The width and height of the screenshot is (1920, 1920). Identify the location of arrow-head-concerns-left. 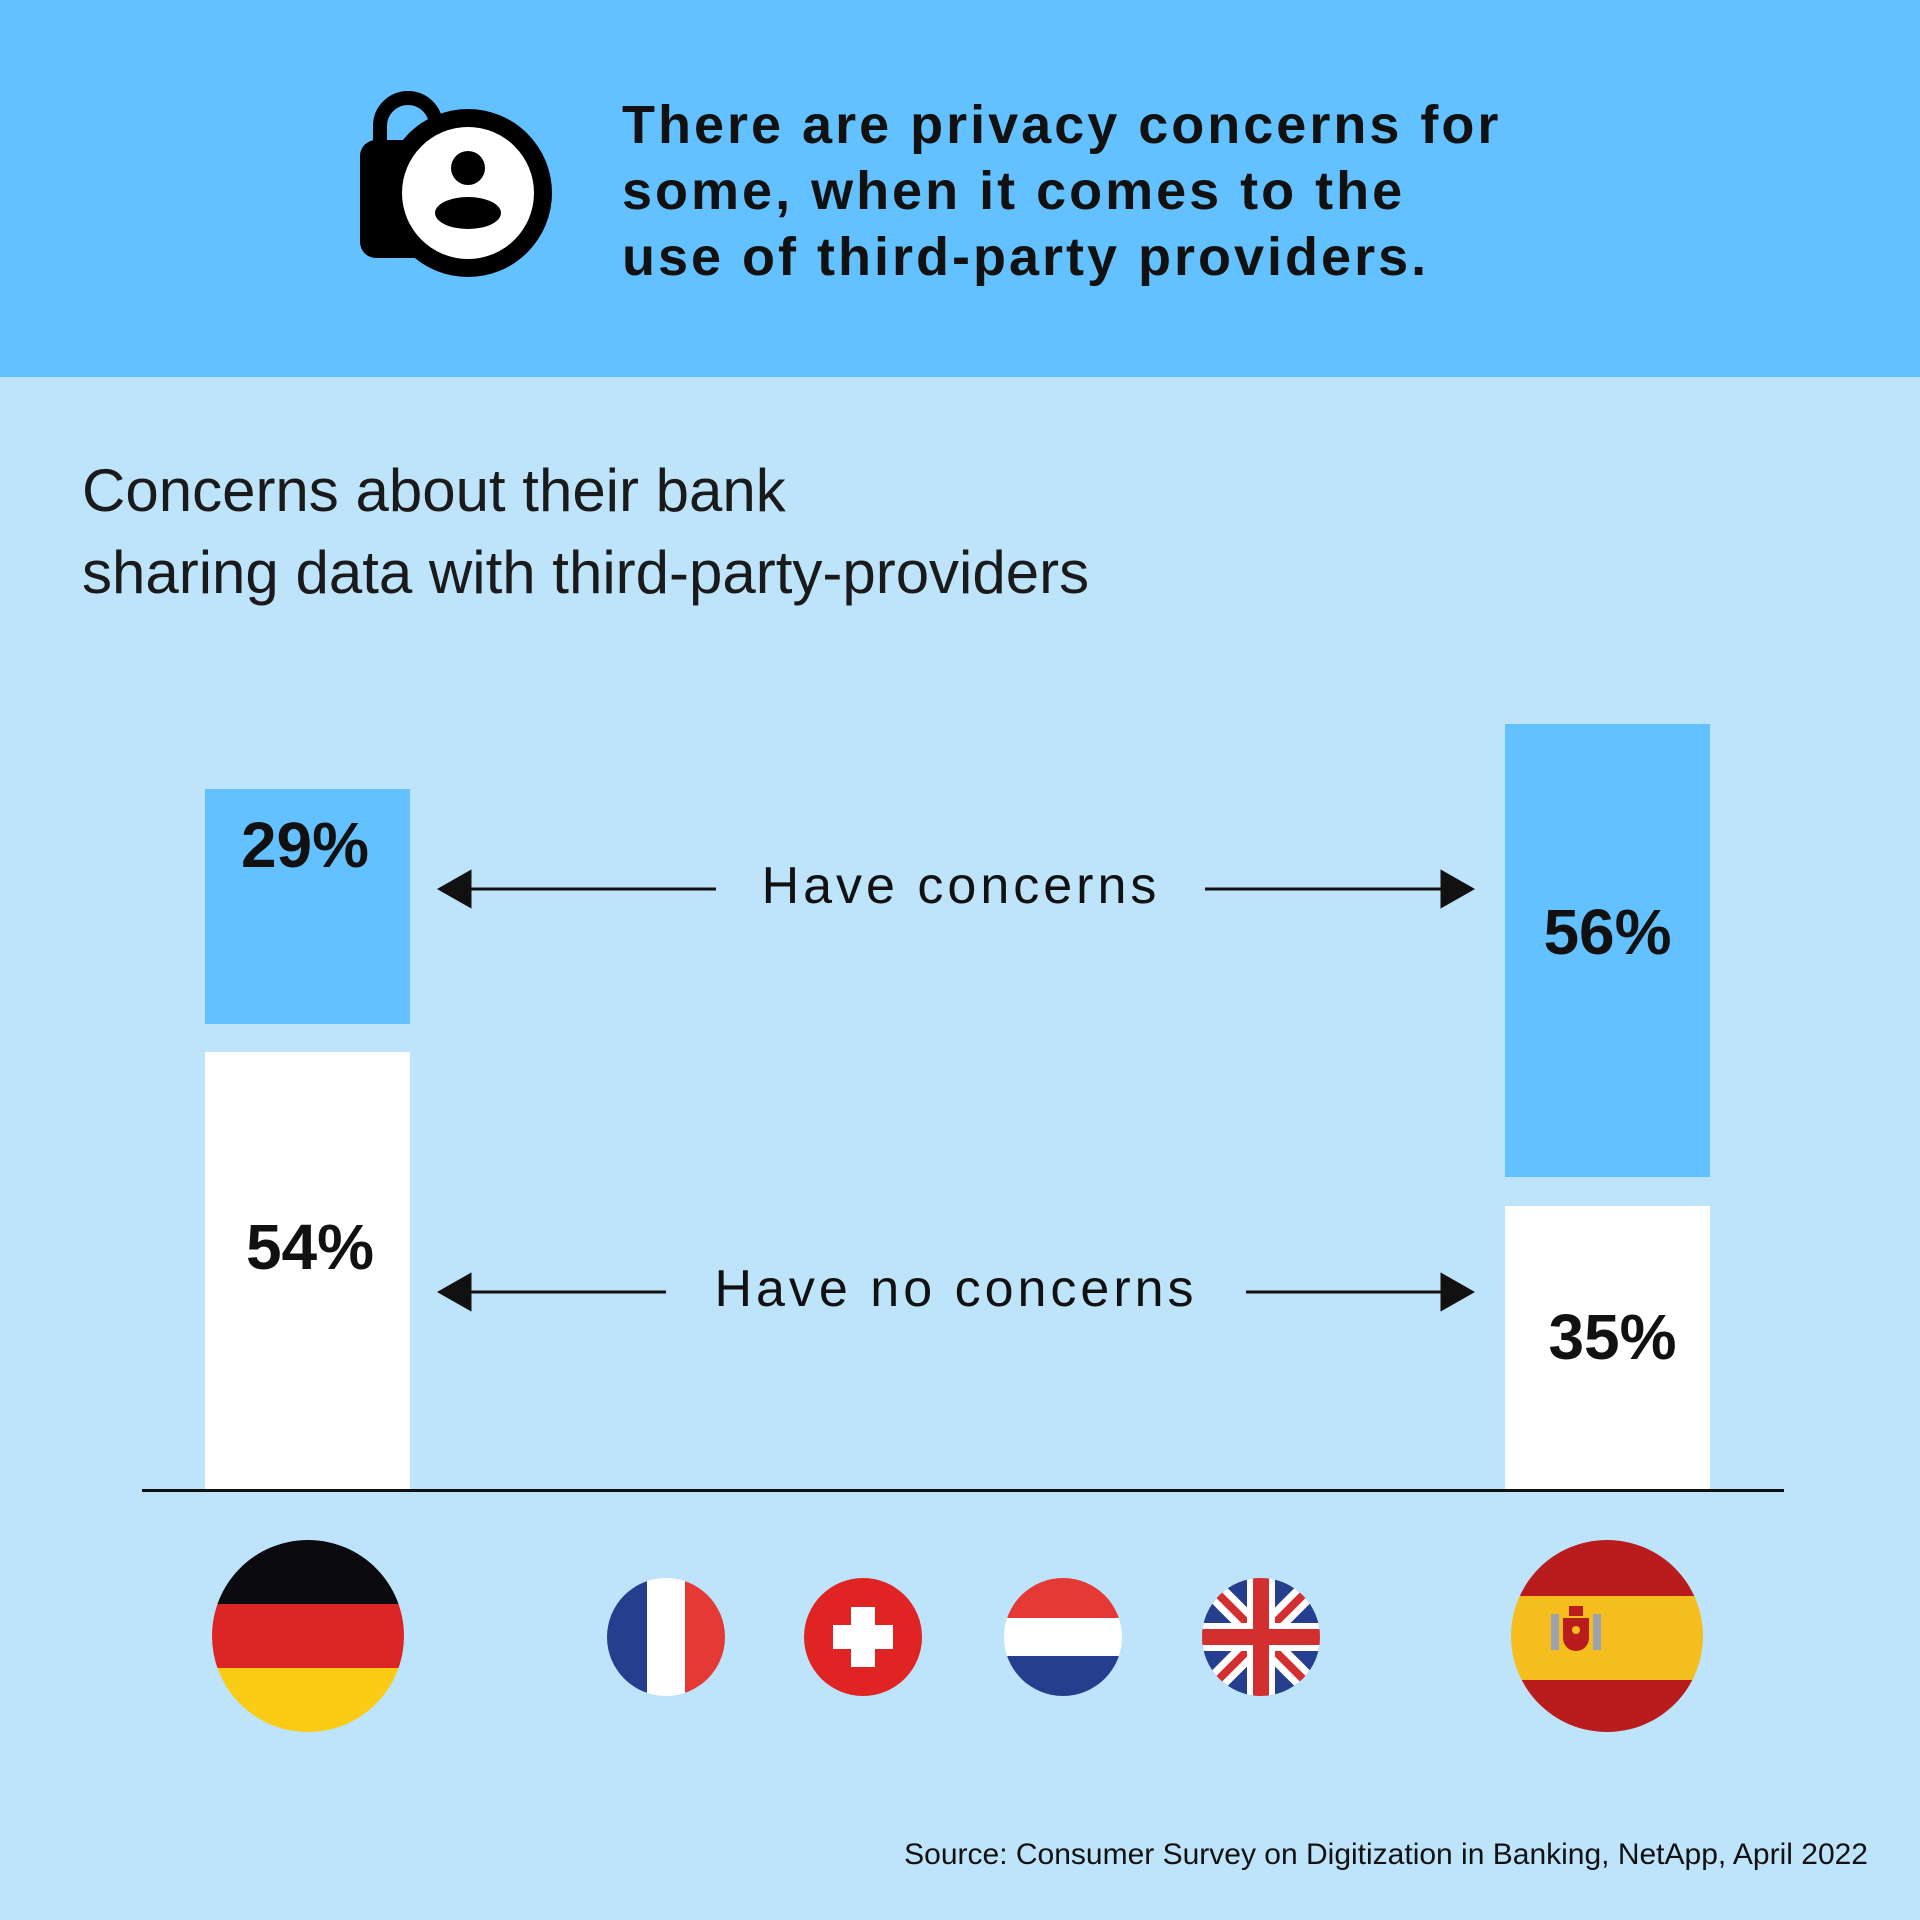
(454, 889).